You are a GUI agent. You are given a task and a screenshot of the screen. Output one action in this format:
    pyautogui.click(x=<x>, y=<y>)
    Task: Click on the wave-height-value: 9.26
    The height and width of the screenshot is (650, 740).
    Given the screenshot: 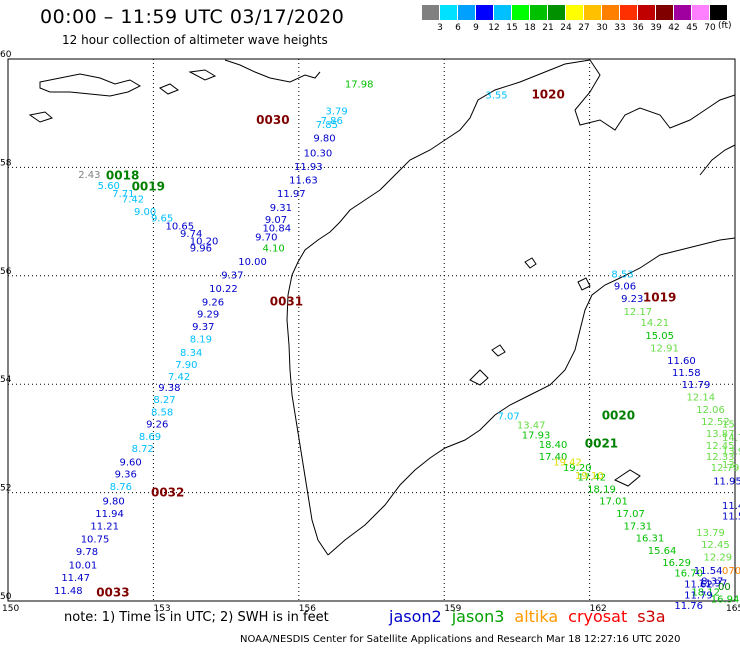 What is the action you would take?
    pyautogui.click(x=213, y=303)
    